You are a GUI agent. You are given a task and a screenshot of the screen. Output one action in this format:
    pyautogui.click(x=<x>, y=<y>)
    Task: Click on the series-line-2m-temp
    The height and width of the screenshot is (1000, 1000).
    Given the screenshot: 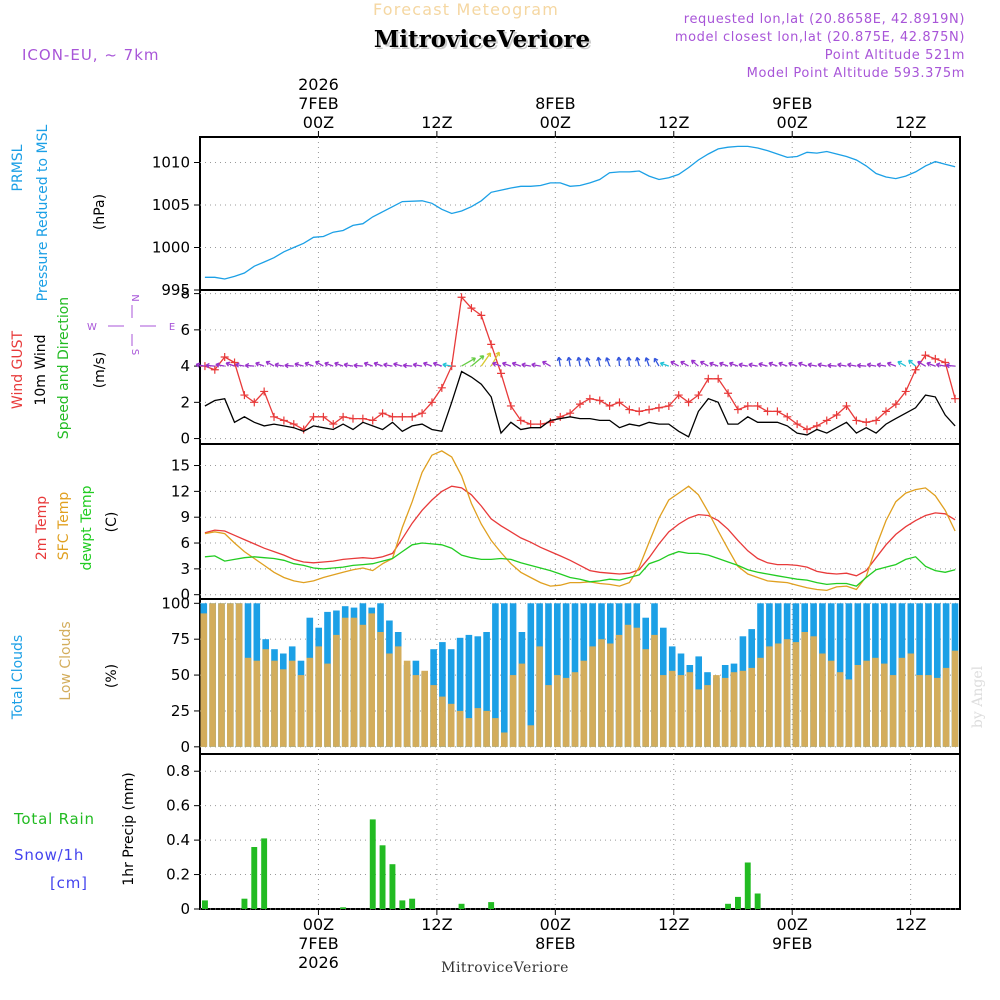 What is the action you would take?
    pyautogui.click(x=580, y=531)
    